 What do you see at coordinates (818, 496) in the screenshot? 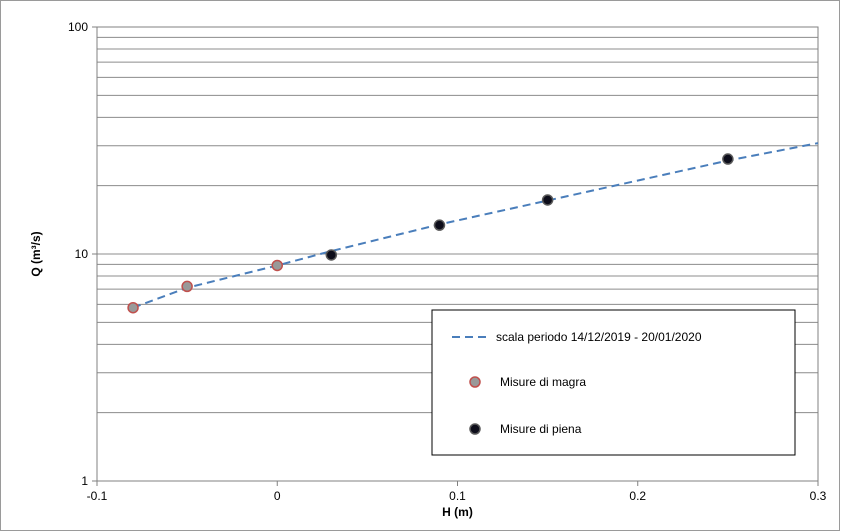
I see `x-tick-label: 0.3` at bounding box center [818, 496].